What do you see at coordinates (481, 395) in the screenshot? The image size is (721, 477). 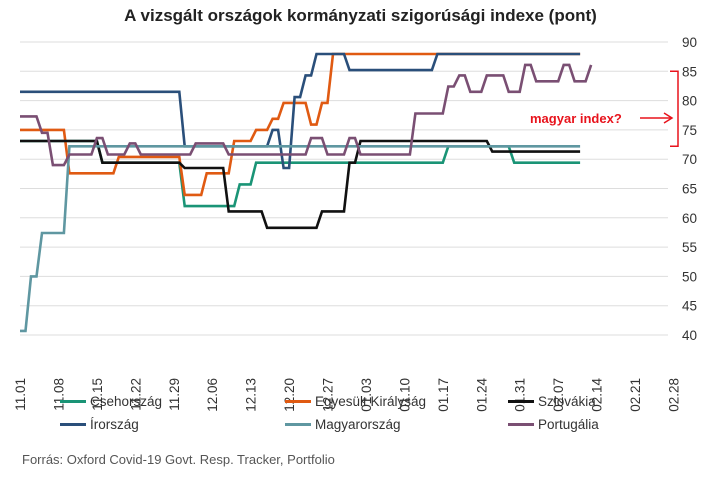 I see `x-tick-label: 01.24` at bounding box center [481, 395].